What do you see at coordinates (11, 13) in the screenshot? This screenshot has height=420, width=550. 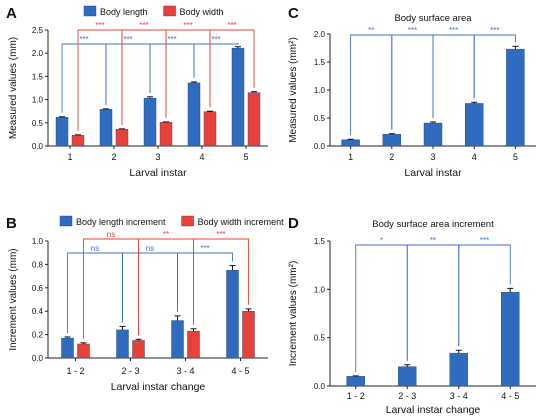 I see `panel-label: A` at bounding box center [11, 13].